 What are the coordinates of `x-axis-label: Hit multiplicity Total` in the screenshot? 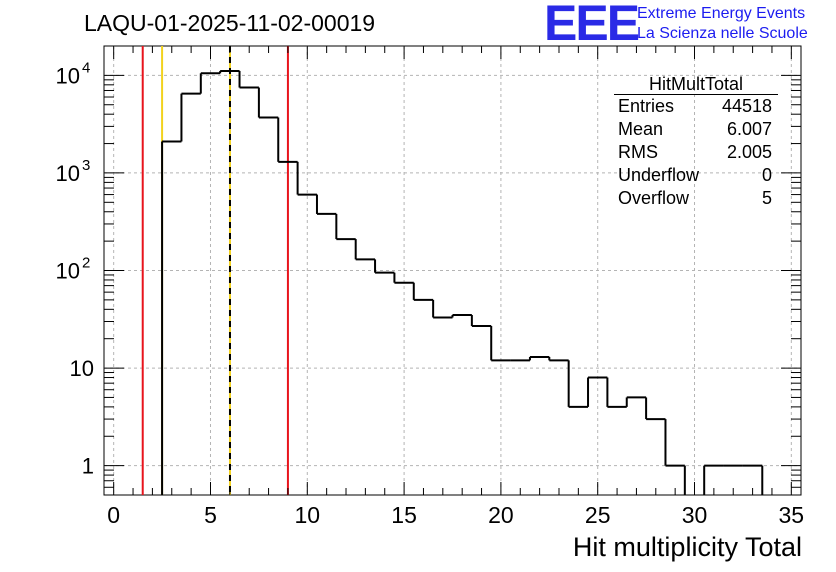 It's located at (687, 547).